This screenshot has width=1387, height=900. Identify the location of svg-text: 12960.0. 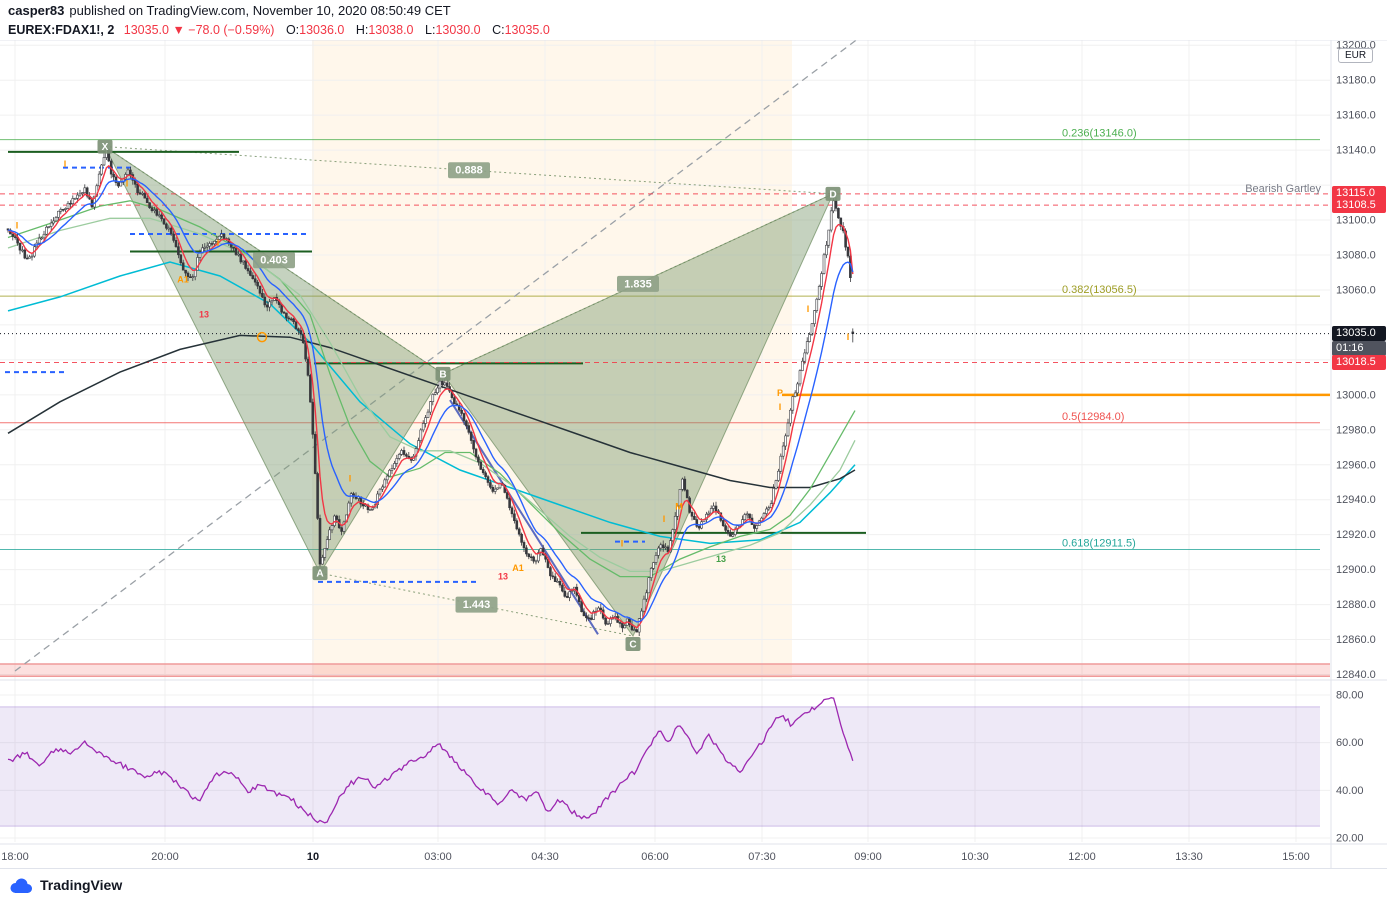
(1356, 465).